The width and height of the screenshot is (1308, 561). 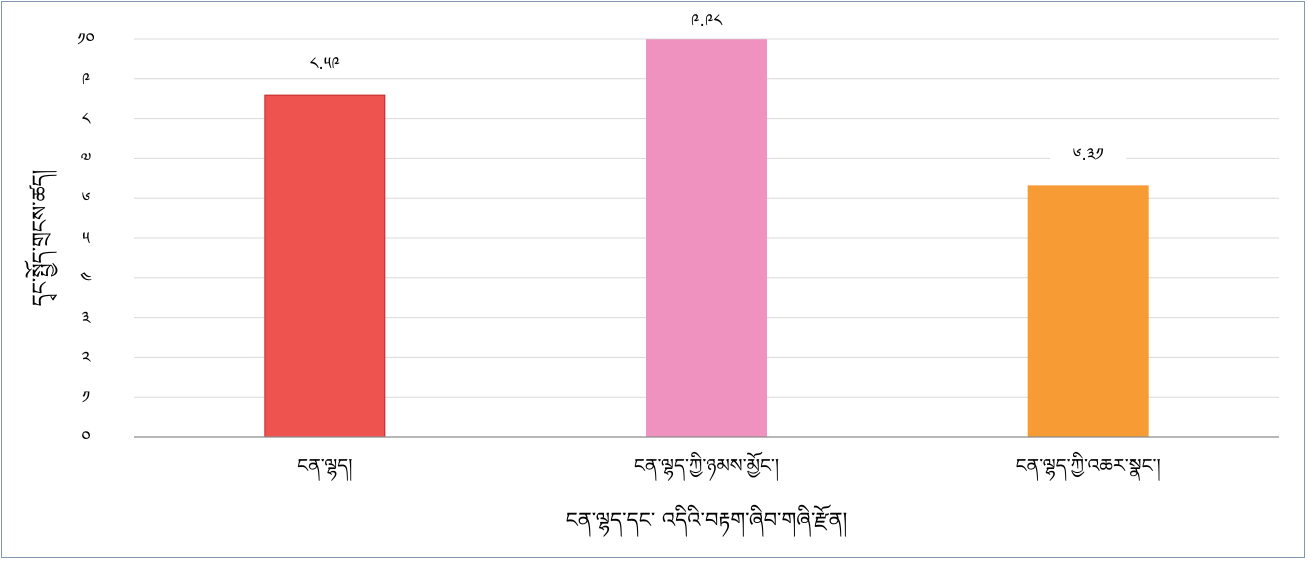 What do you see at coordinates (86, 40) in the screenshot?
I see `y-tick-label: ༡༠` at bounding box center [86, 40].